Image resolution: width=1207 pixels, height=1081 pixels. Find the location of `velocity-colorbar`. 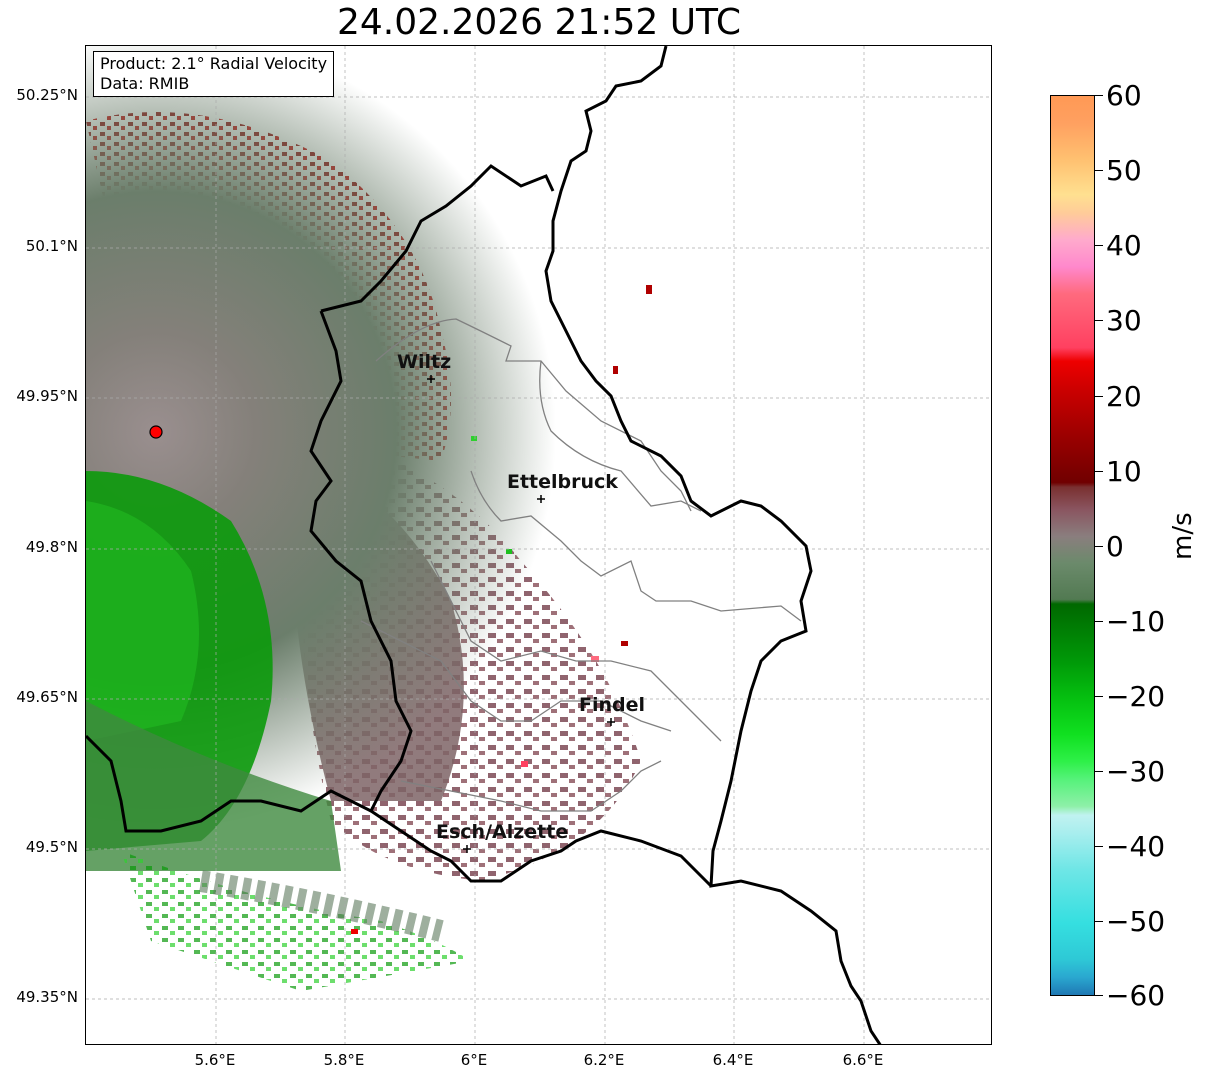

velocity-colorbar is located at coordinates (1072, 545).